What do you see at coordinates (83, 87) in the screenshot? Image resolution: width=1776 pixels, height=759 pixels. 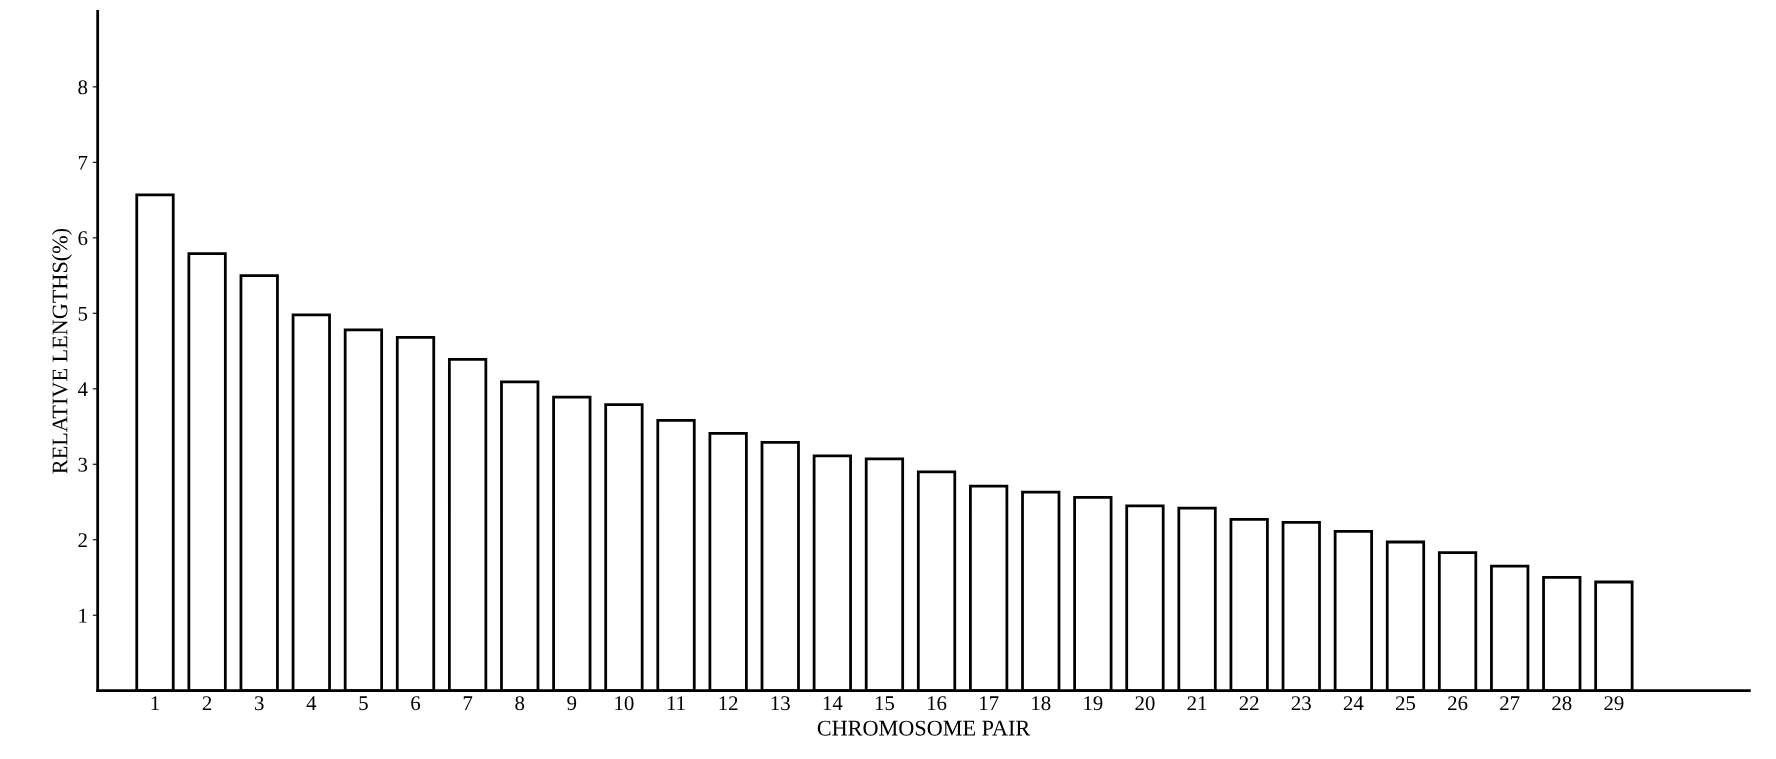 I see `y-tick-label: 8` at bounding box center [83, 87].